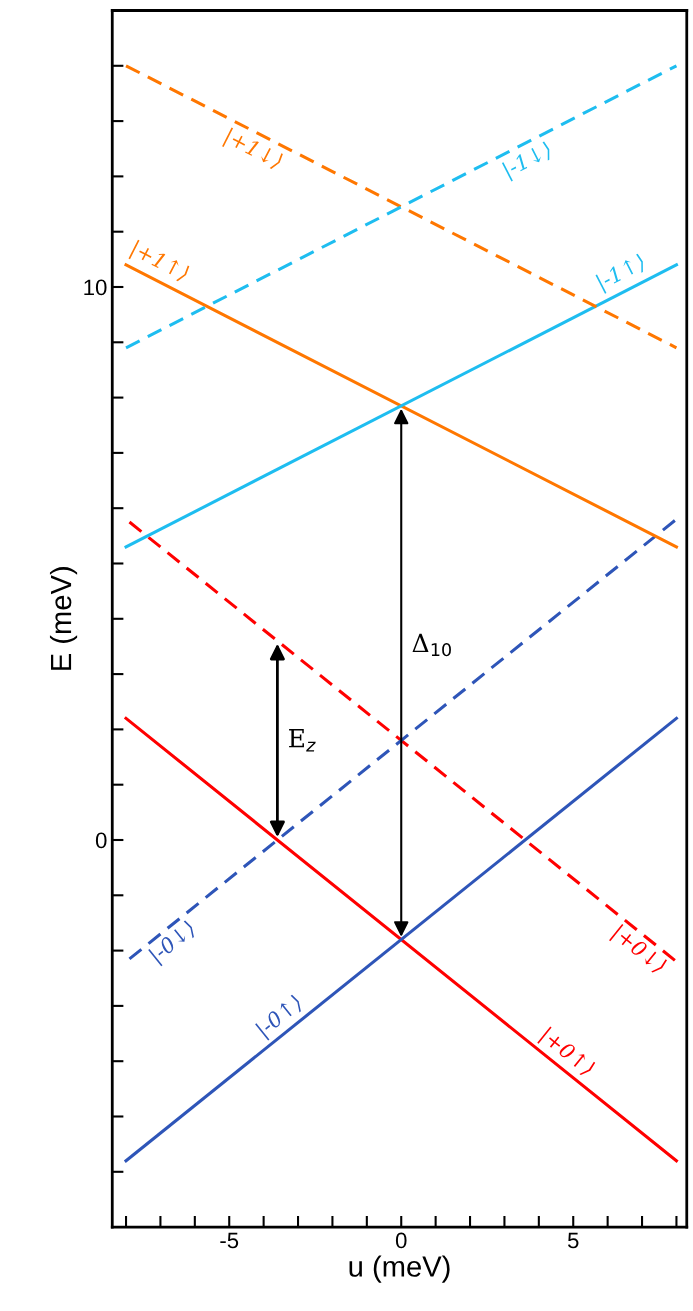 The height and width of the screenshot is (1311, 693). I want to click on annotation: E$_{z}$, so click(302, 740).